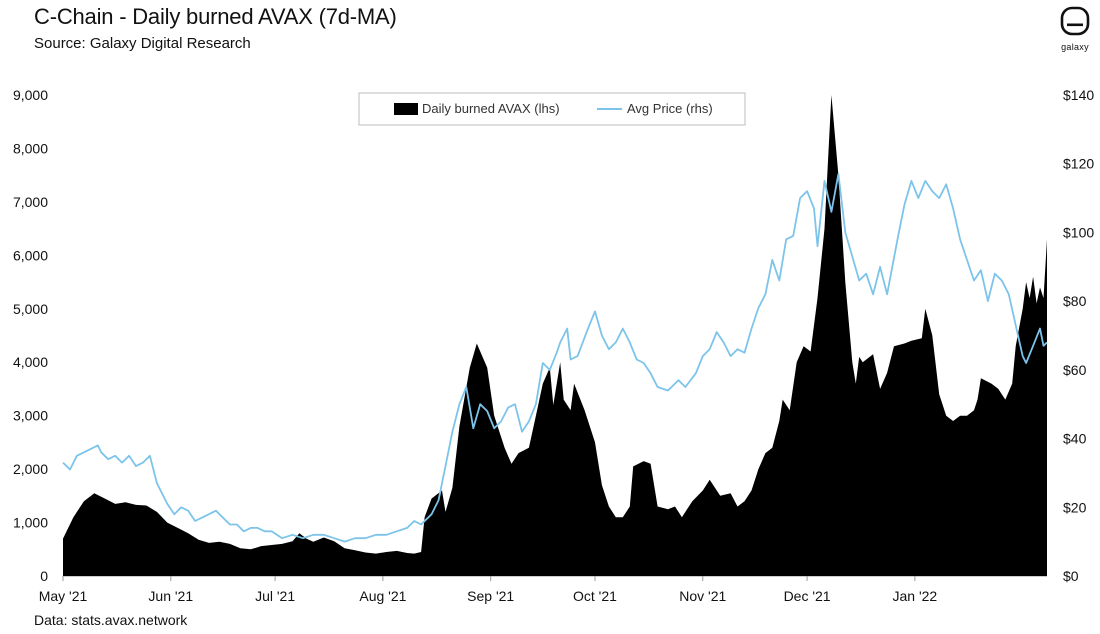 Image resolution: width=1100 pixels, height=634 pixels. Describe the element at coordinates (63, 596) in the screenshot. I see `x-tick-label: May '21` at that location.